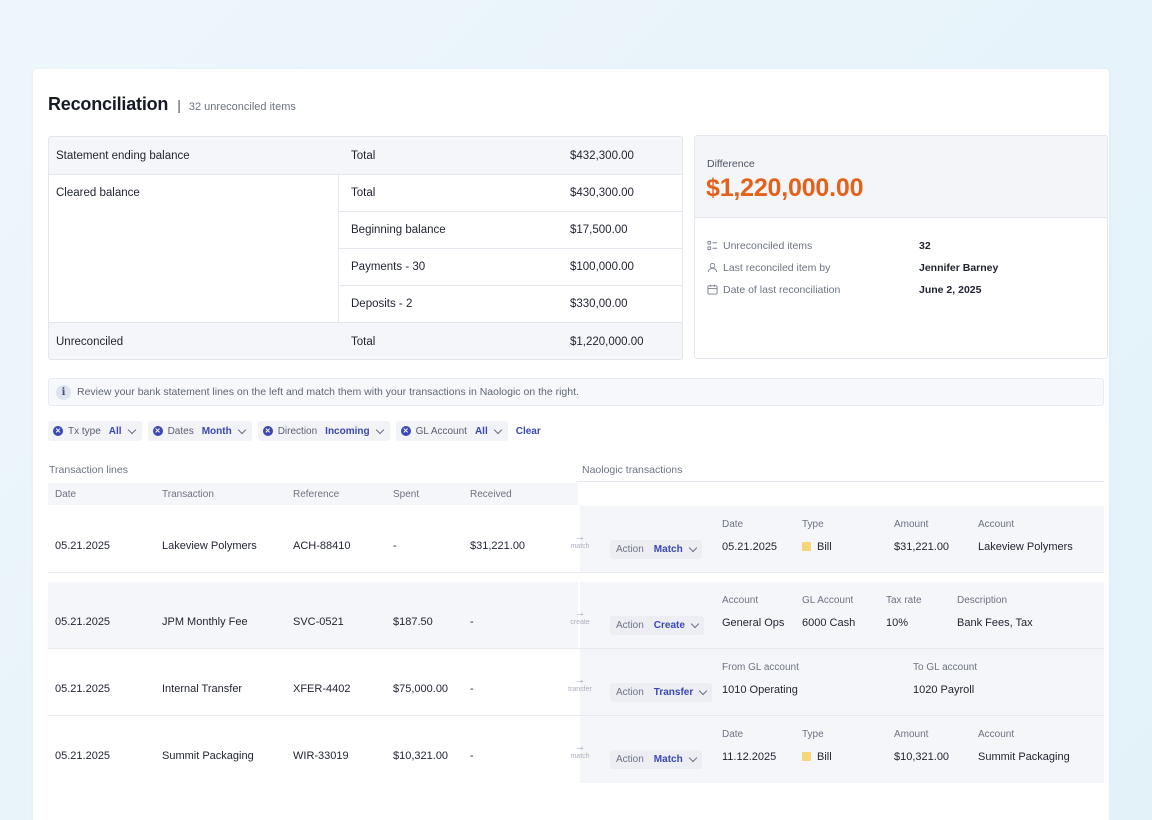 This screenshot has height=820, width=1152. Describe the element at coordinates (602, 155) in the screenshot. I see `statement-value: $432,300.00` at that location.